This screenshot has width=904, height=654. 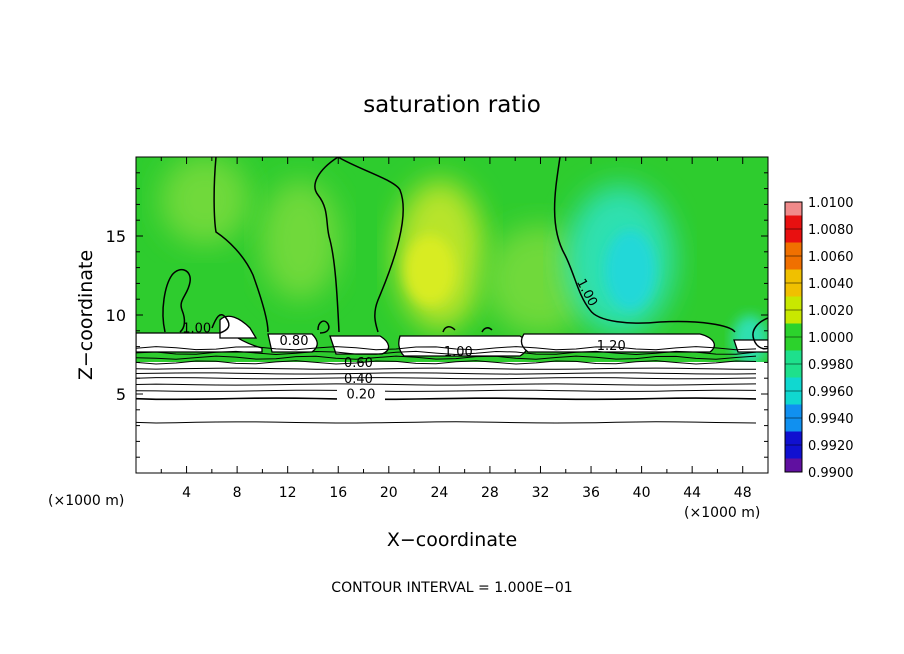 What do you see at coordinates (831, 284) in the screenshot?
I see `colorbar-label: 1.0040` at bounding box center [831, 284].